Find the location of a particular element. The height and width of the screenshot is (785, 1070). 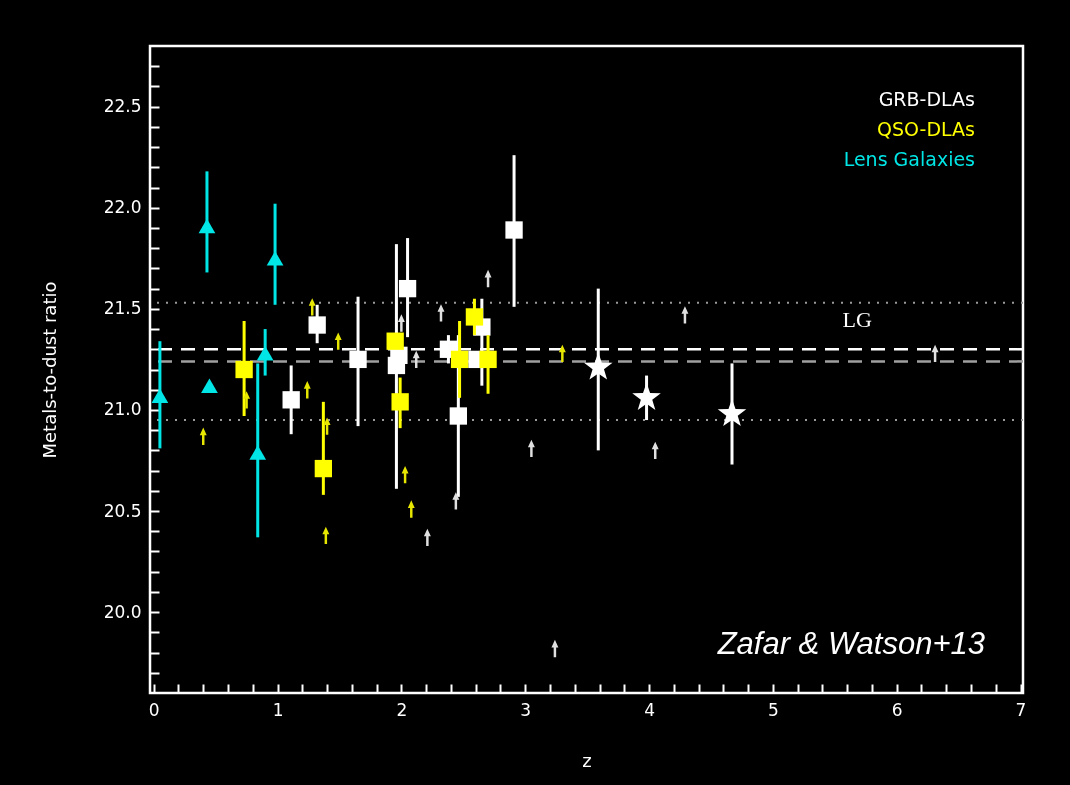

x-tick-label: 3 is located at coordinates (526, 709).